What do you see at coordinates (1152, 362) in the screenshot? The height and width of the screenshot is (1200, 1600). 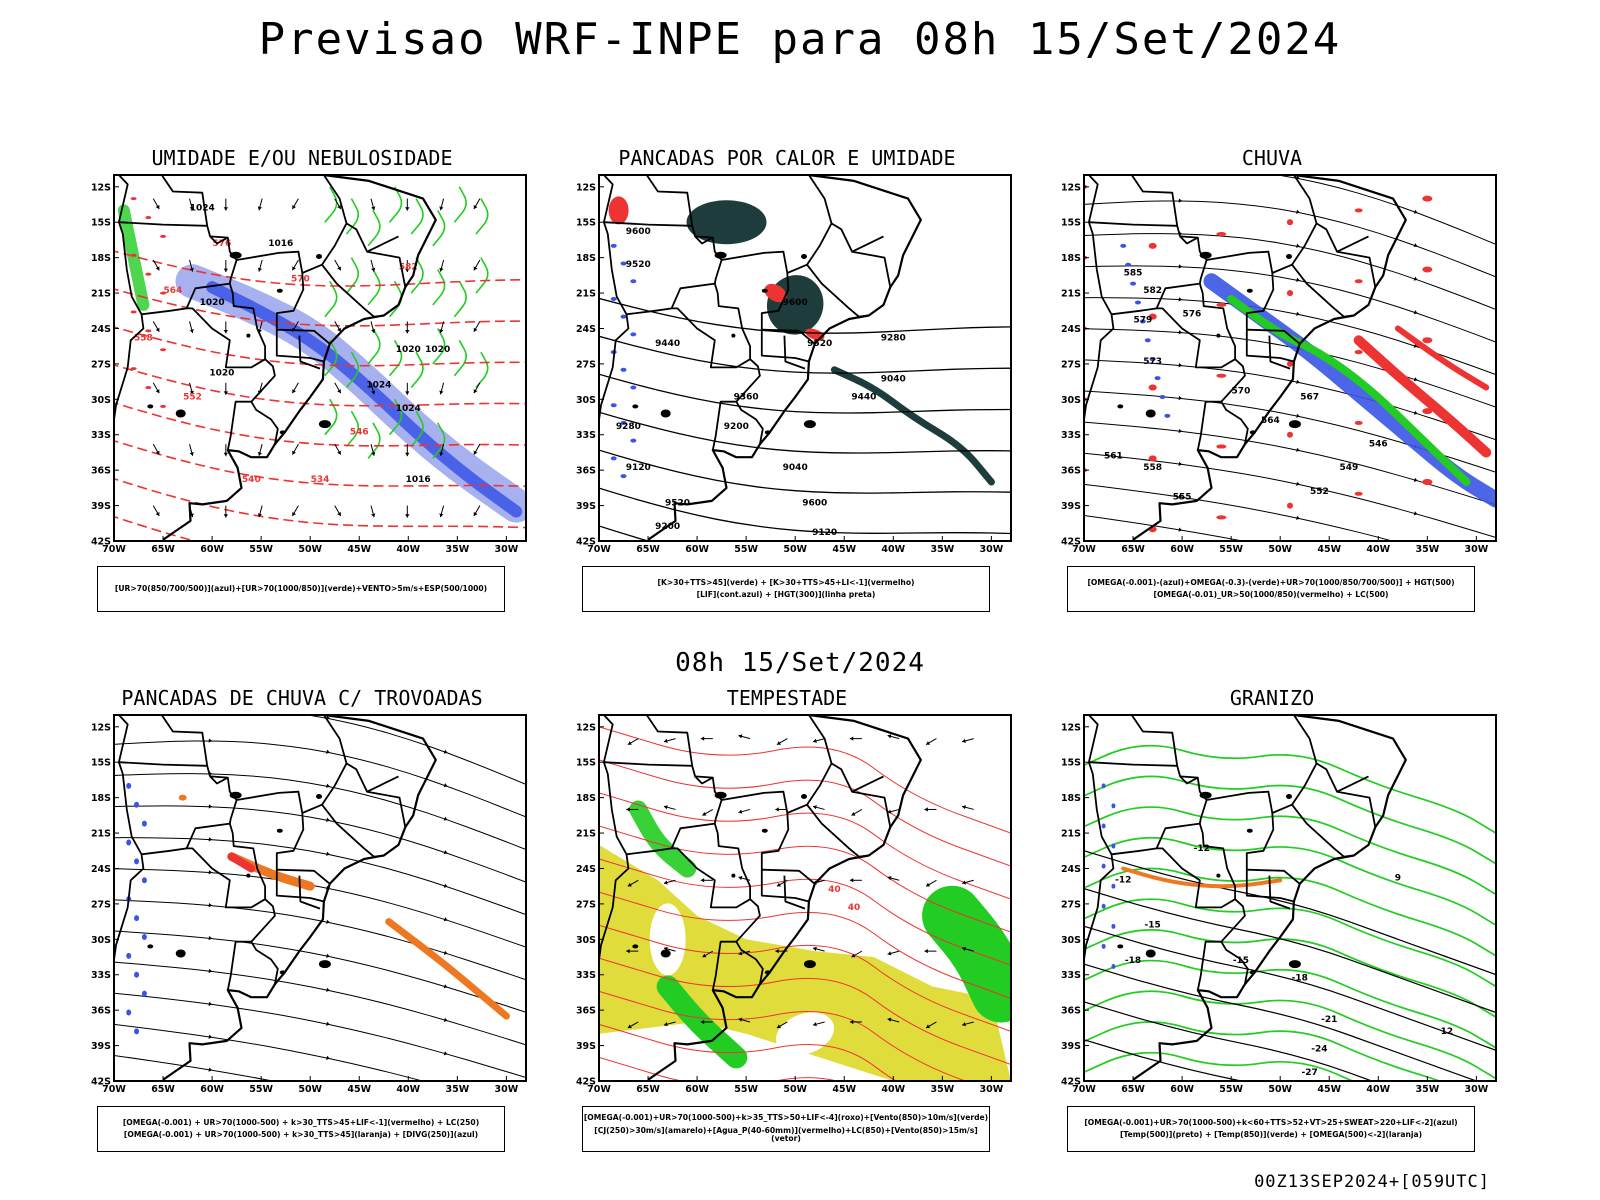 I see `height-500-label: 573` at bounding box center [1152, 362].